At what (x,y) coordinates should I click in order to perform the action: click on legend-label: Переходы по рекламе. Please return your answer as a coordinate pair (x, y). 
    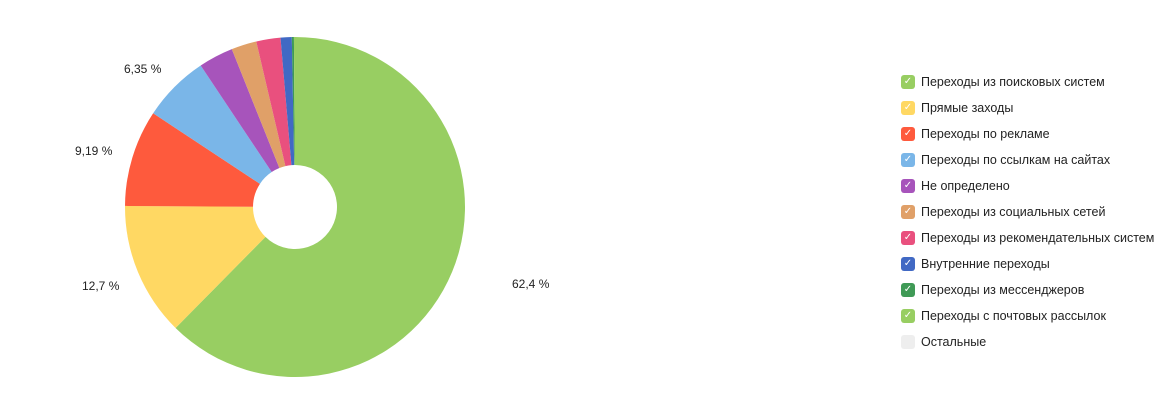
    Looking at the image, I should click on (985, 134).